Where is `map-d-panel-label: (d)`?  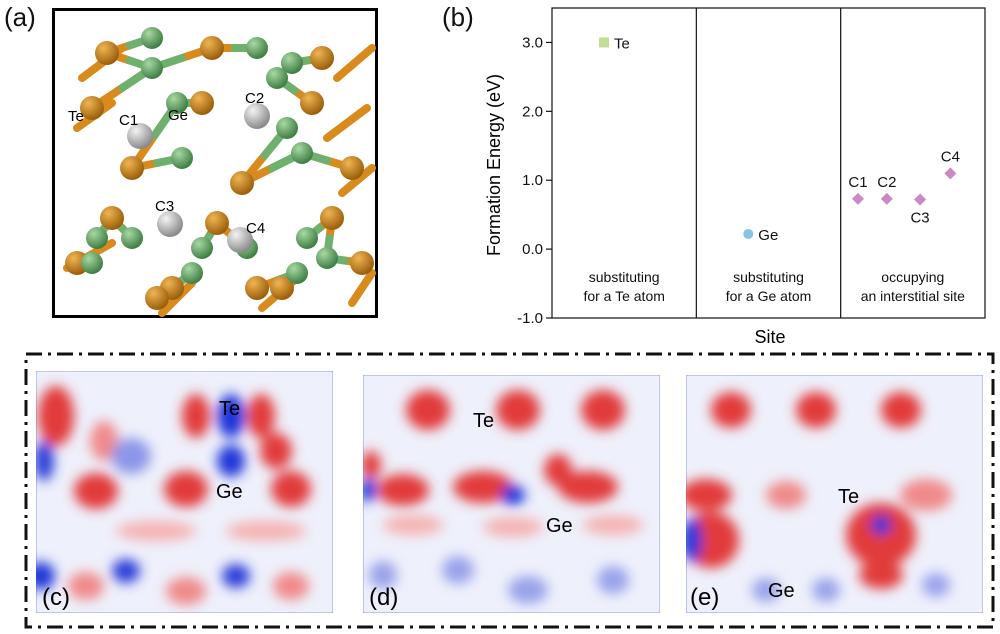
map-d-panel-label: (d) is located at coordinates (383, 597).